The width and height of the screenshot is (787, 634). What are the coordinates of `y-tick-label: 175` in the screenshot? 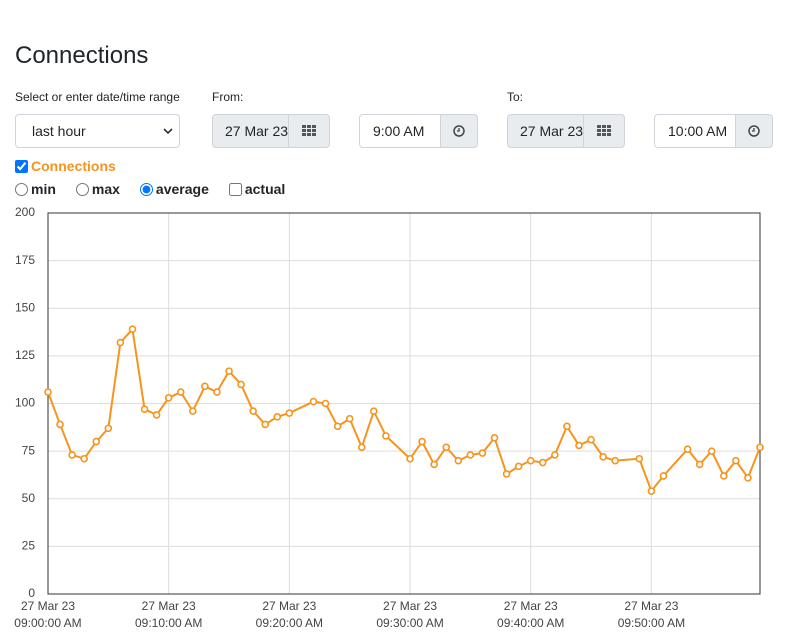 It's located at (25, 260).